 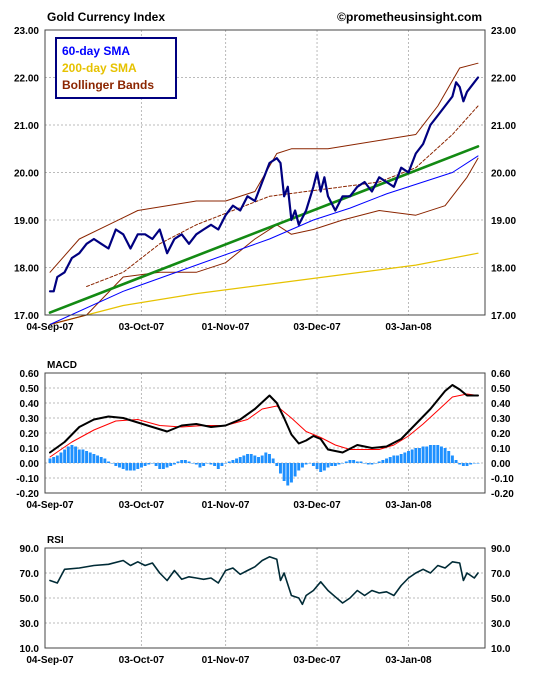 I want to click on macd-y-tick-left: -0.10, so click(x=27, y=479).